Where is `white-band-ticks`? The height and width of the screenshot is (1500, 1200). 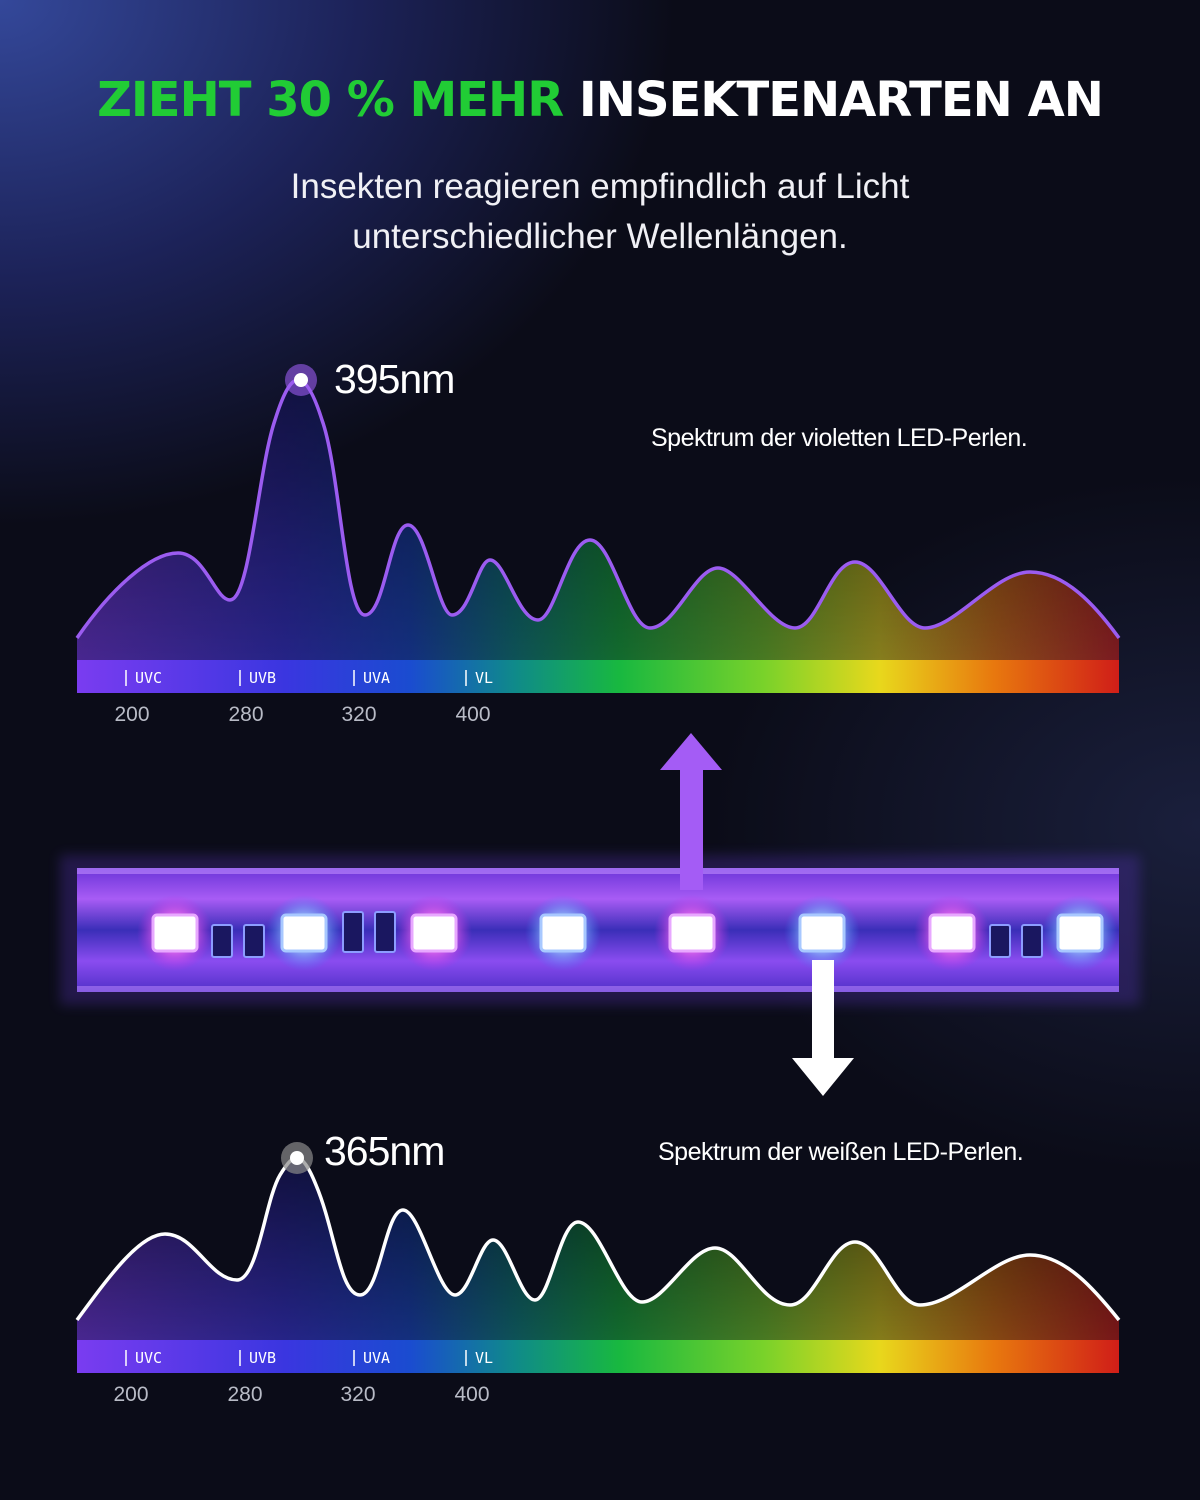 white-band-ticks is located at coordinates (296, 1358).